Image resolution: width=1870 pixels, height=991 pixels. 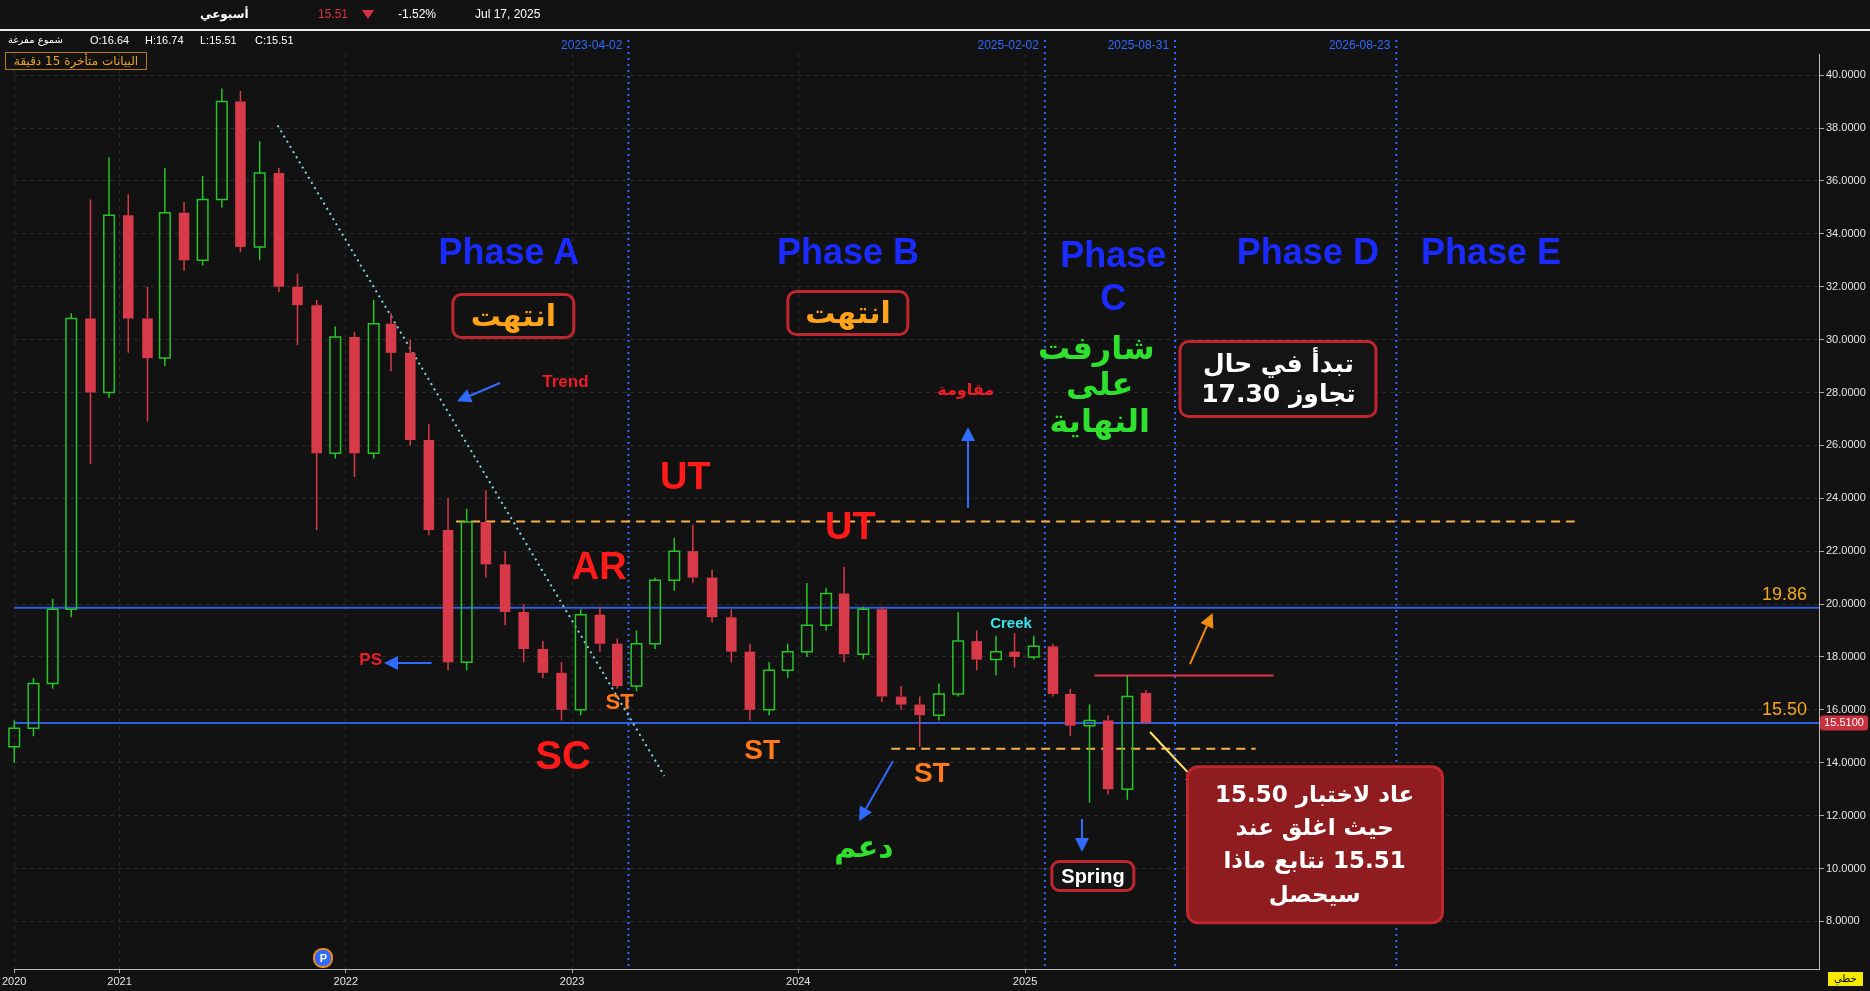 What do you see at coordinates (1278, 379) in the screenshot?
I see `annotation: تبدأ في حال تجاوز 17.30` at bounding box center [1278, 379].